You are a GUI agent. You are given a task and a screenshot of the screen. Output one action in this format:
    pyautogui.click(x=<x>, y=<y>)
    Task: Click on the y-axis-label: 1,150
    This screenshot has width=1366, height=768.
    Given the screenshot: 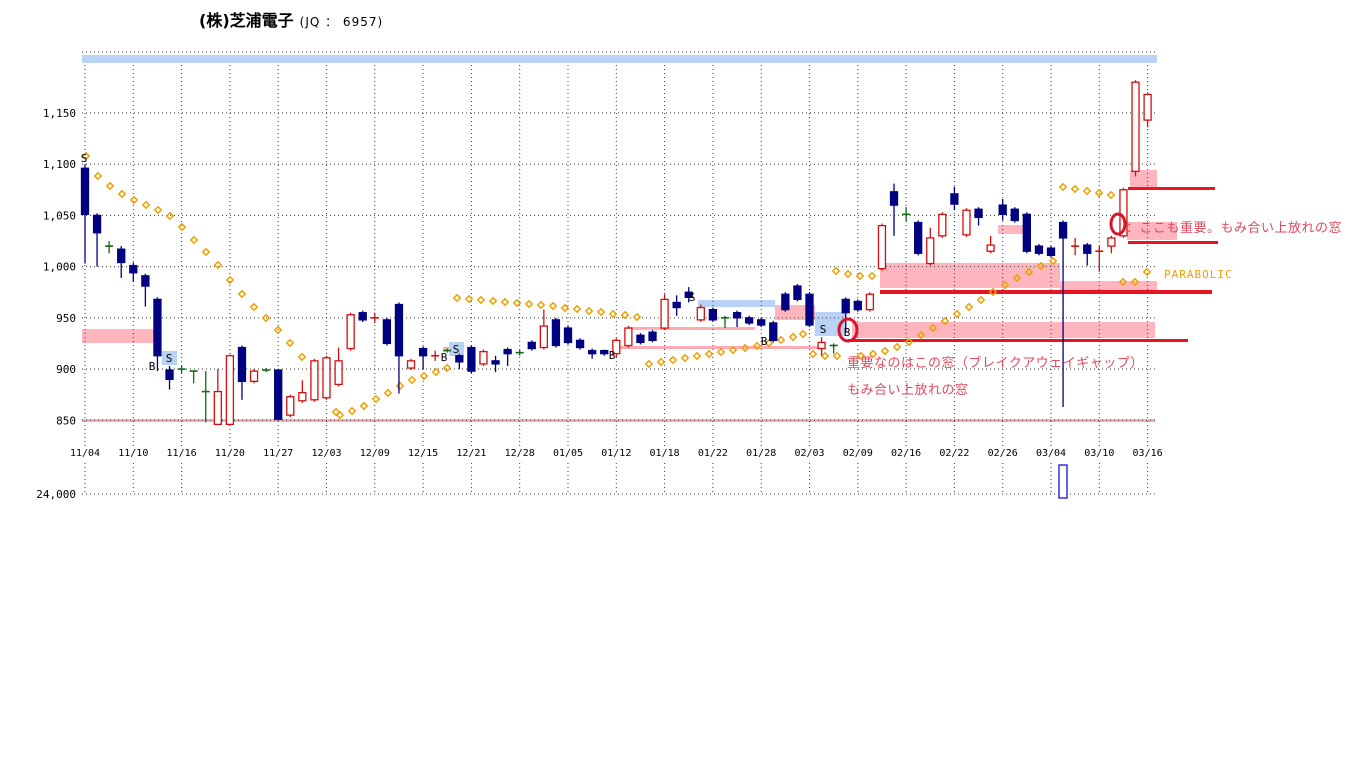 What is the action you would take?
    pyautogui.click(x=59, y=113)
    